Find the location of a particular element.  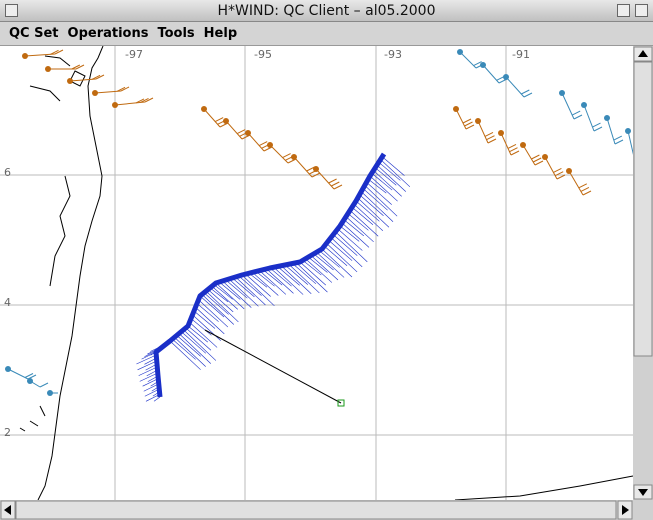

vertical-scrollbar is located at coordinates (643, 273).